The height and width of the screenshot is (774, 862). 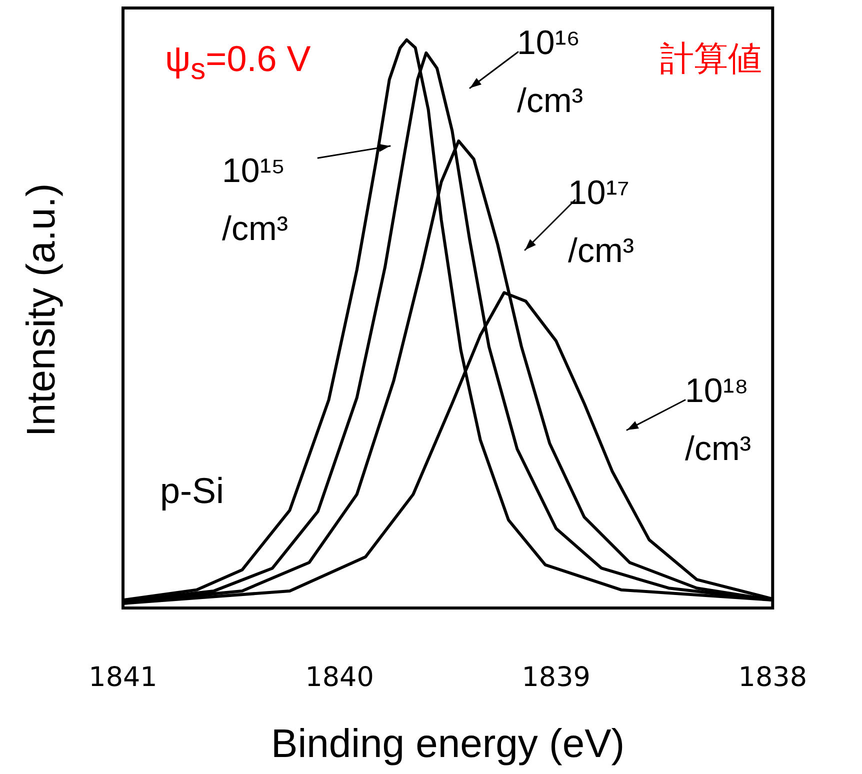 What do you see at coordinates (718, 420) in the screenshot?
I see `legend-label: 10¹⁸ /cm³` at bounding box center [718, 420].